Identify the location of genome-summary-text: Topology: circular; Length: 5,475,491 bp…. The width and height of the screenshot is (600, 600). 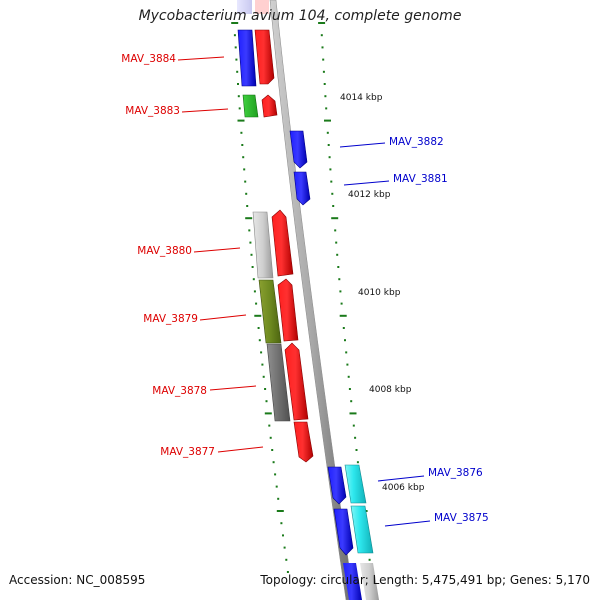
(425, 580).